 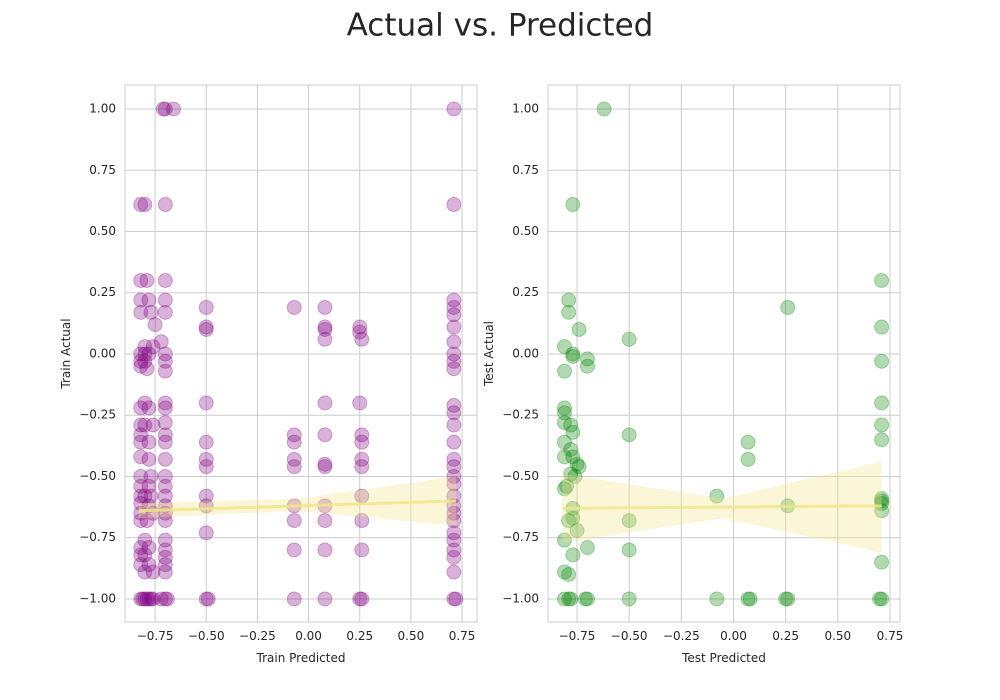 What do you see at coordinates (155, 636) in the screenshot?
I see `x-tick-label: −0.75` at bounding box center [155, 636].